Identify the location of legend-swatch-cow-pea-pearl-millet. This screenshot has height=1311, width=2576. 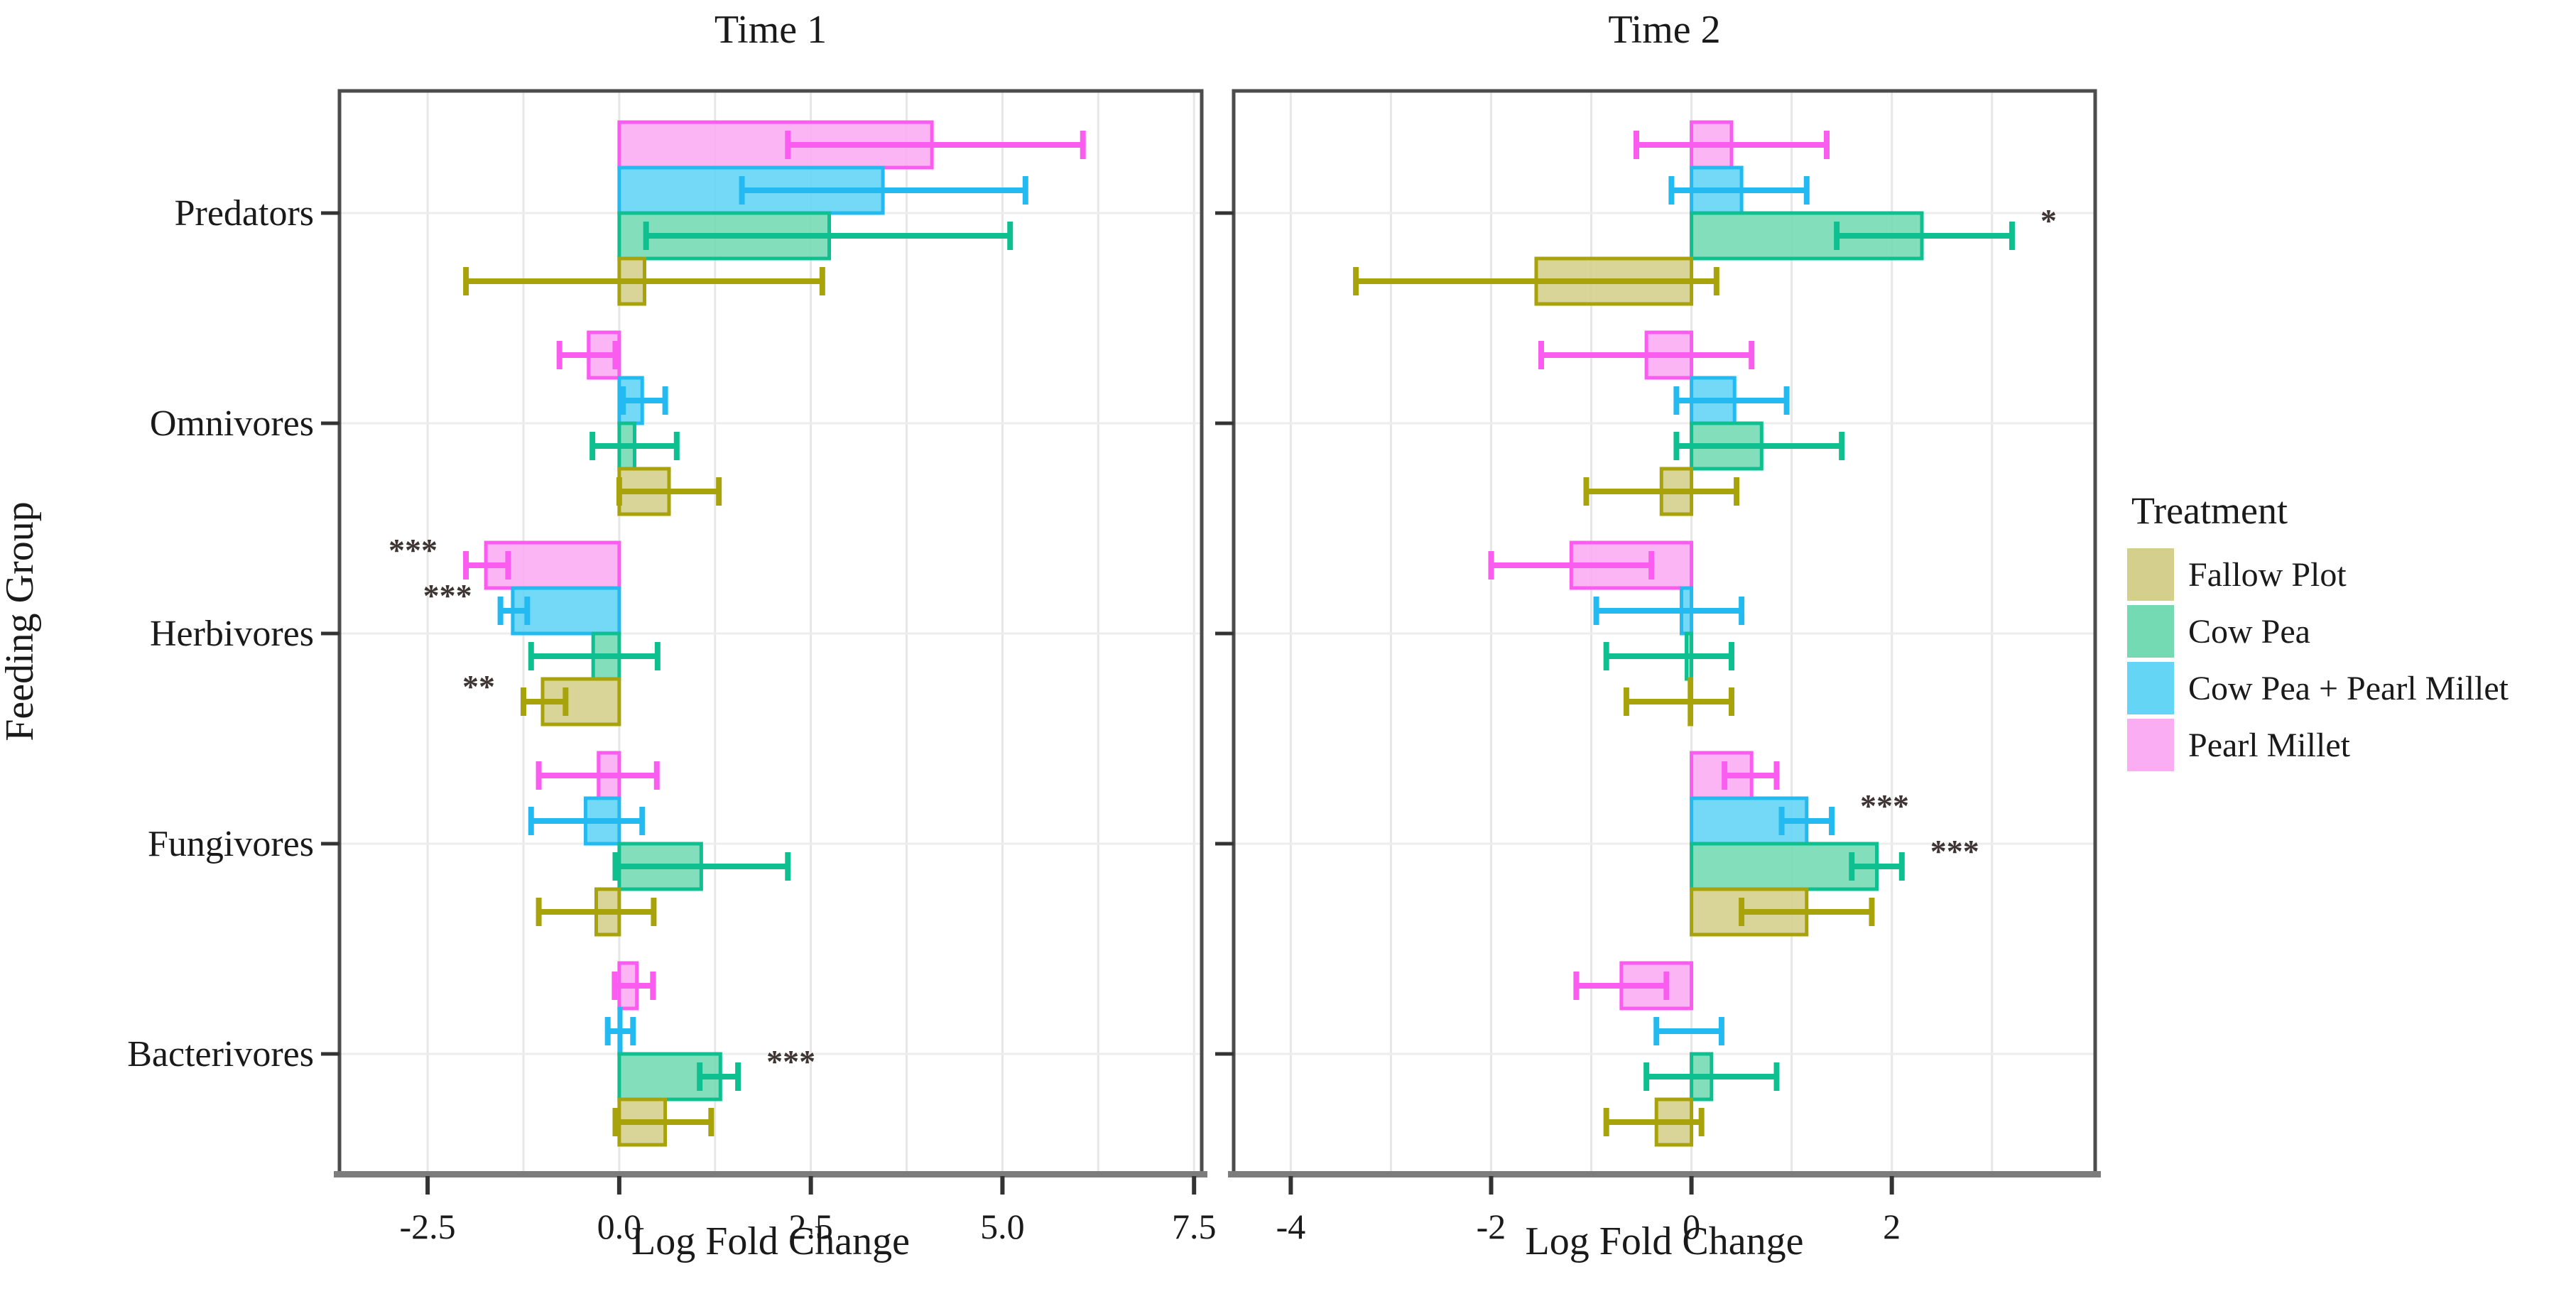
(2150, 688).